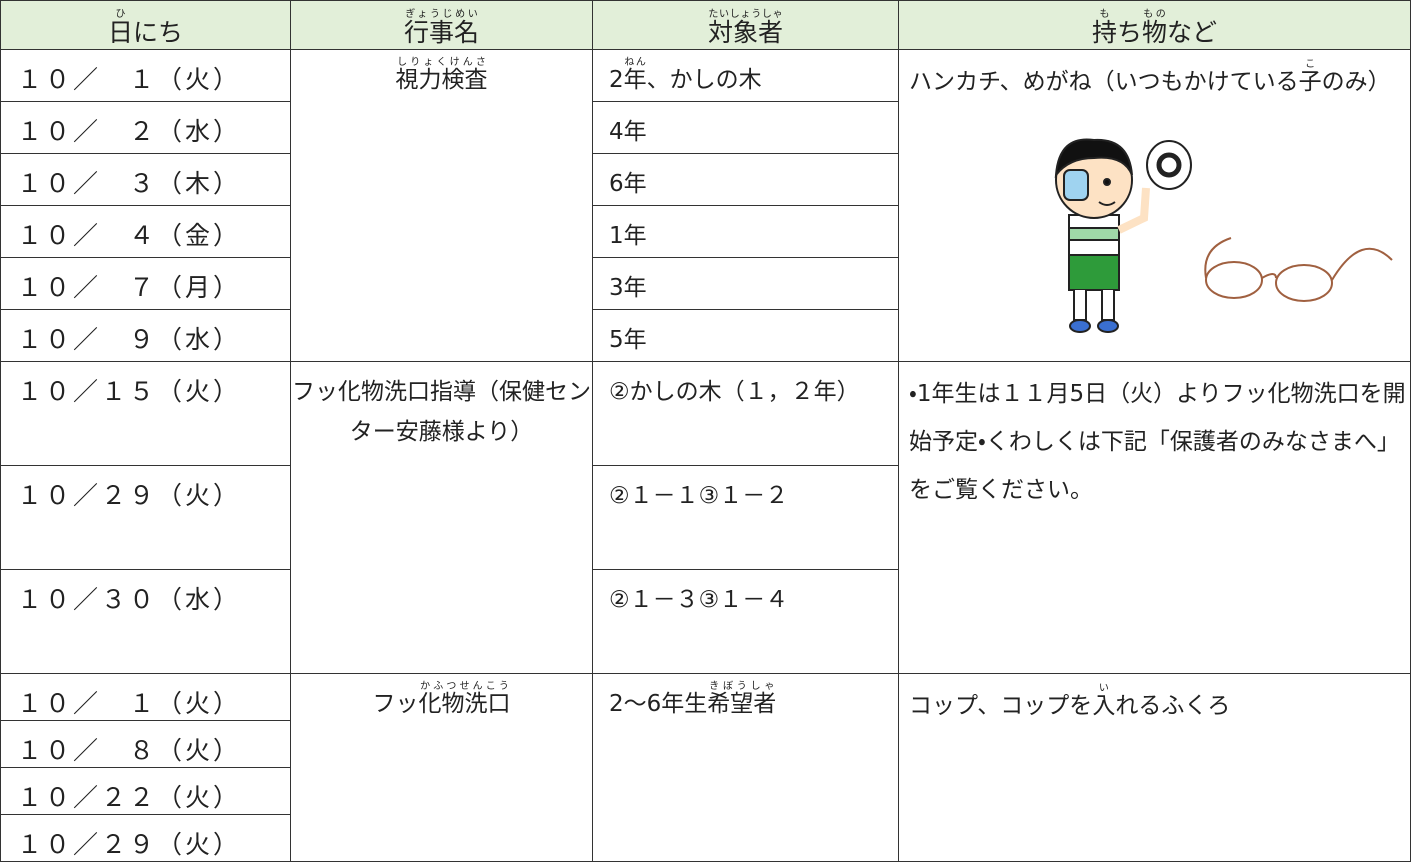  What do you see at coordinates (145, 517) in the screenshot?
I see `date-cell: １０／２９（火）` at bounding box center [145, 517].